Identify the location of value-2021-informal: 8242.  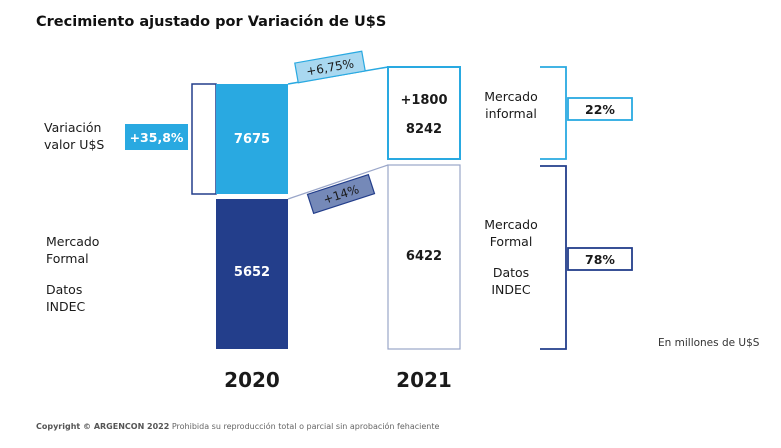
(424, 129).